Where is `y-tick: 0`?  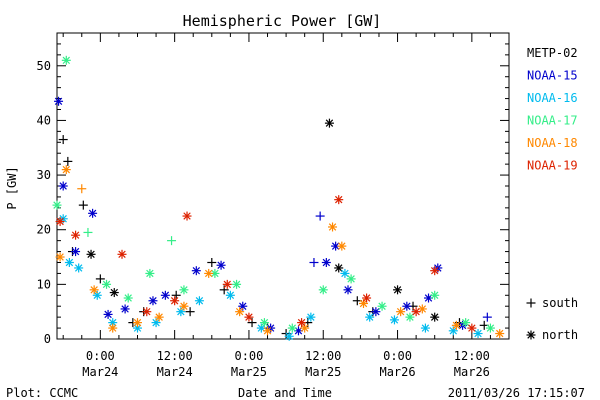 y-tick: 0 is located at coordinates (276, 339).